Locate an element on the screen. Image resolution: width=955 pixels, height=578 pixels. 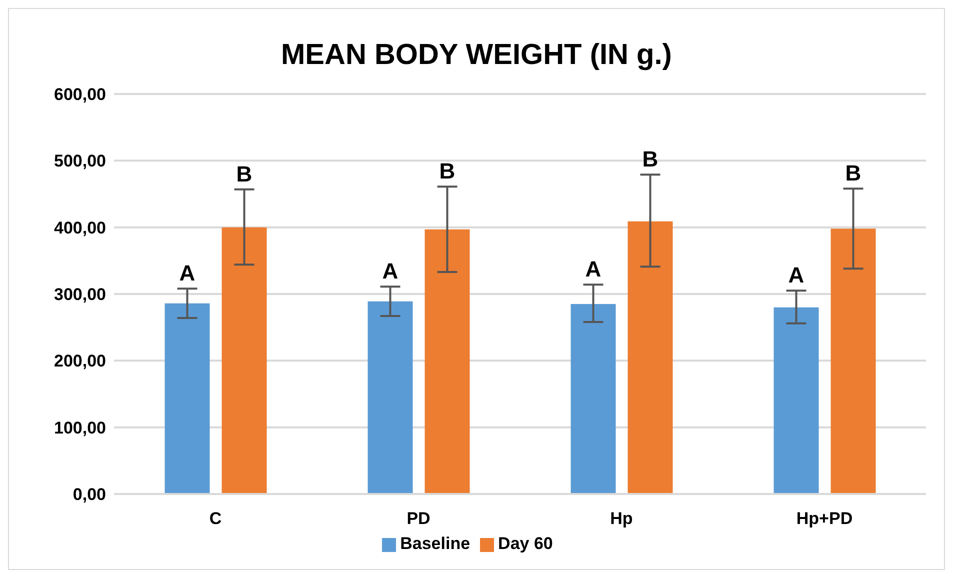
y-tick-label: 0,00 is located at coordinates (89, 494).